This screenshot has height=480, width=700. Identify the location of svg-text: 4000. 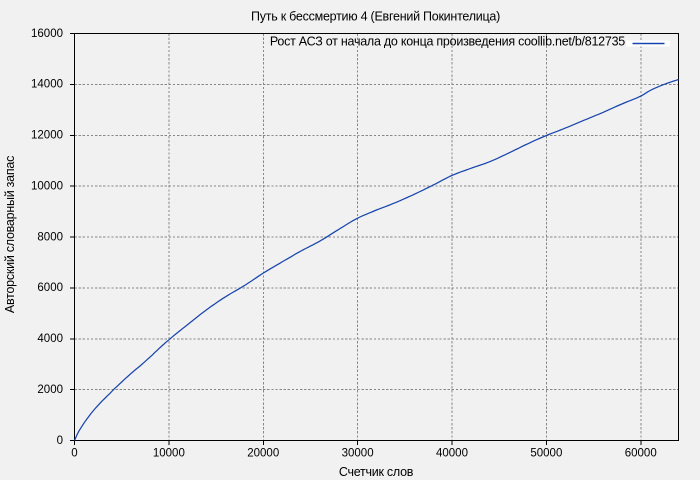
(50, 339).